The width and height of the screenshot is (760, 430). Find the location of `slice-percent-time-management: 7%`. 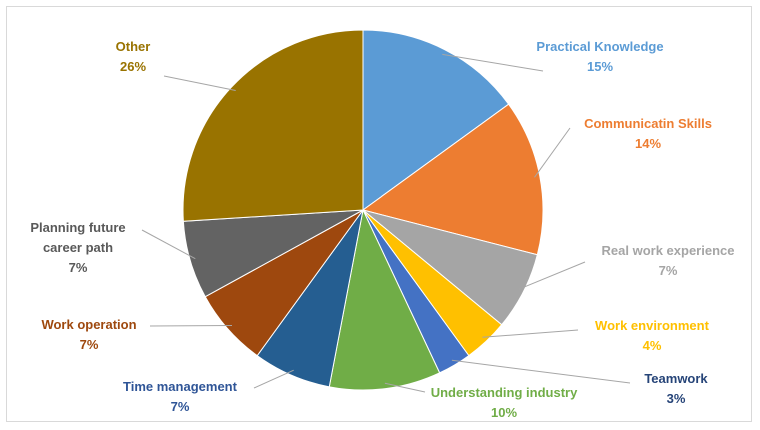

slice-percent-time-management: 7% is located at coordinates (180, 406).